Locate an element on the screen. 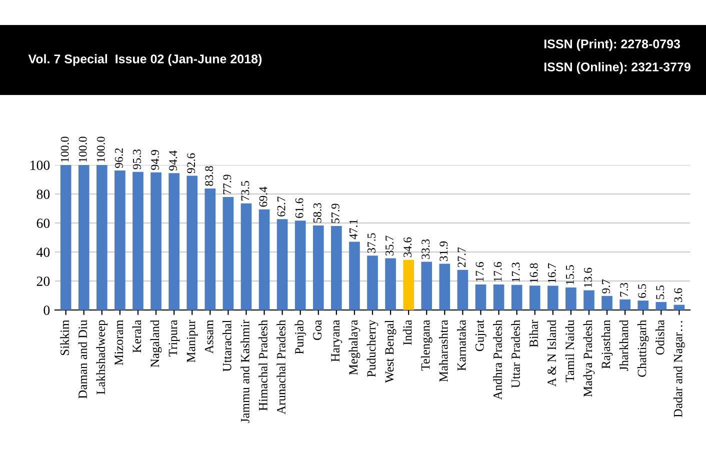  x-tick-label: Himachal Pradesh is located at coordinates (263, 365).